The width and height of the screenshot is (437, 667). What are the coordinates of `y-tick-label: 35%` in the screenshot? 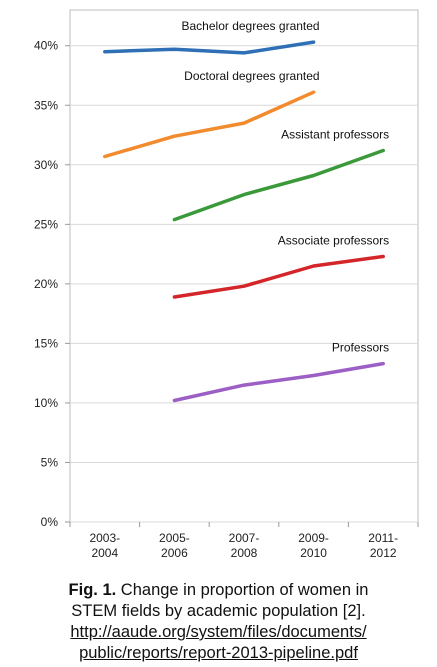 It's located at (46, 105).